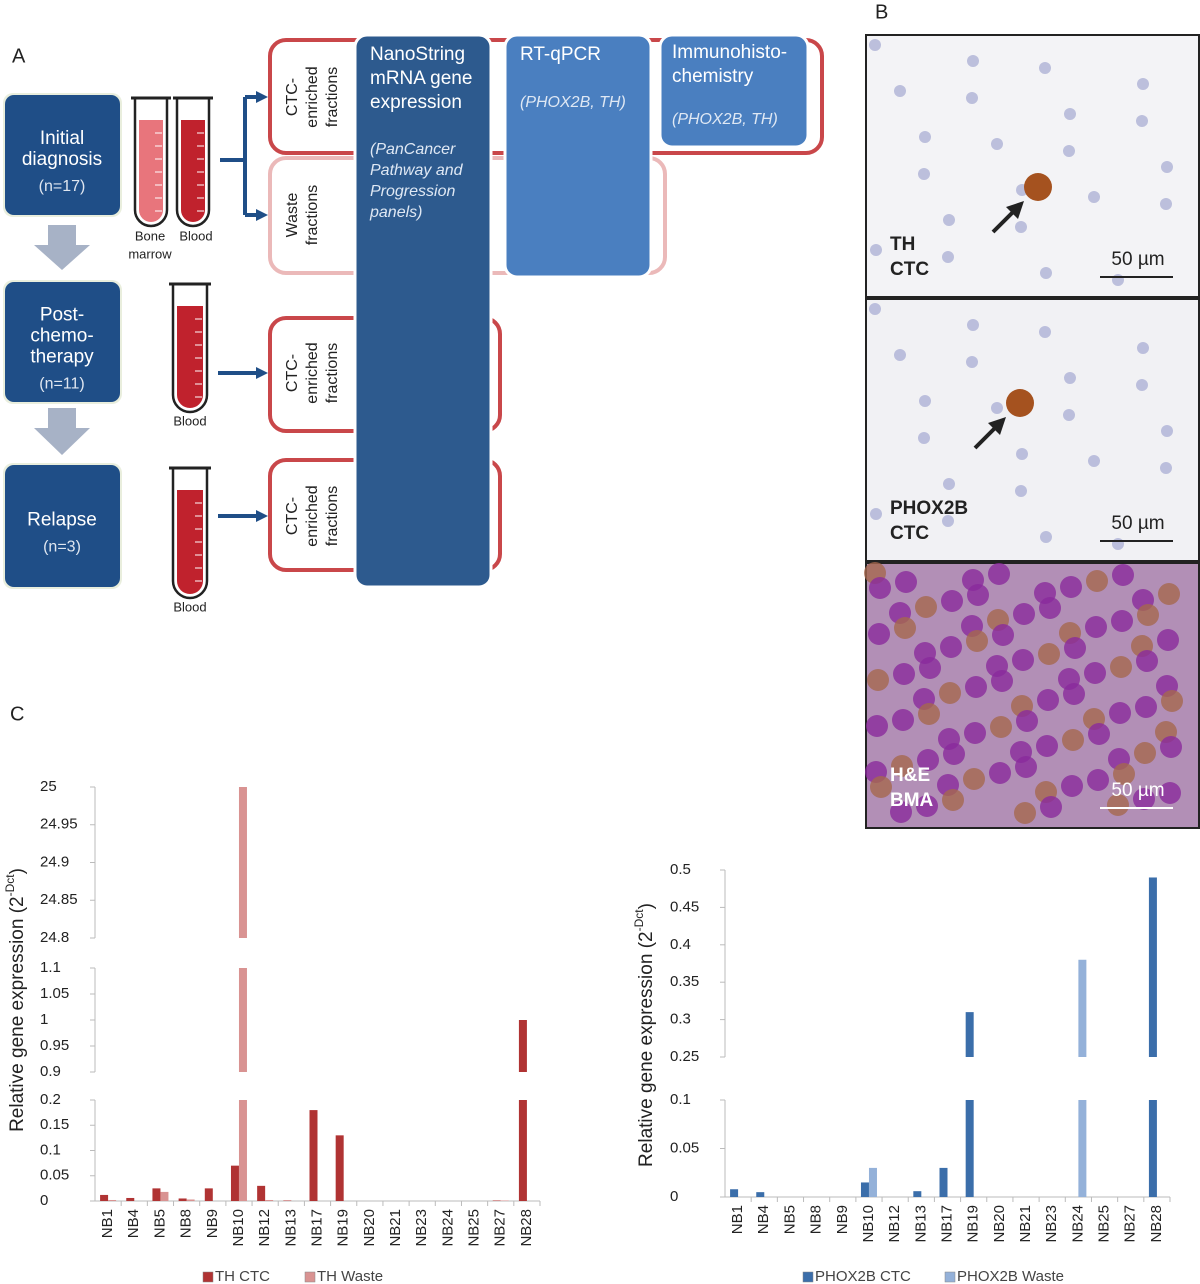  Describe the element at coordinates (150, 253) in the screenshot. I see `tube-label: marrow` at that location.